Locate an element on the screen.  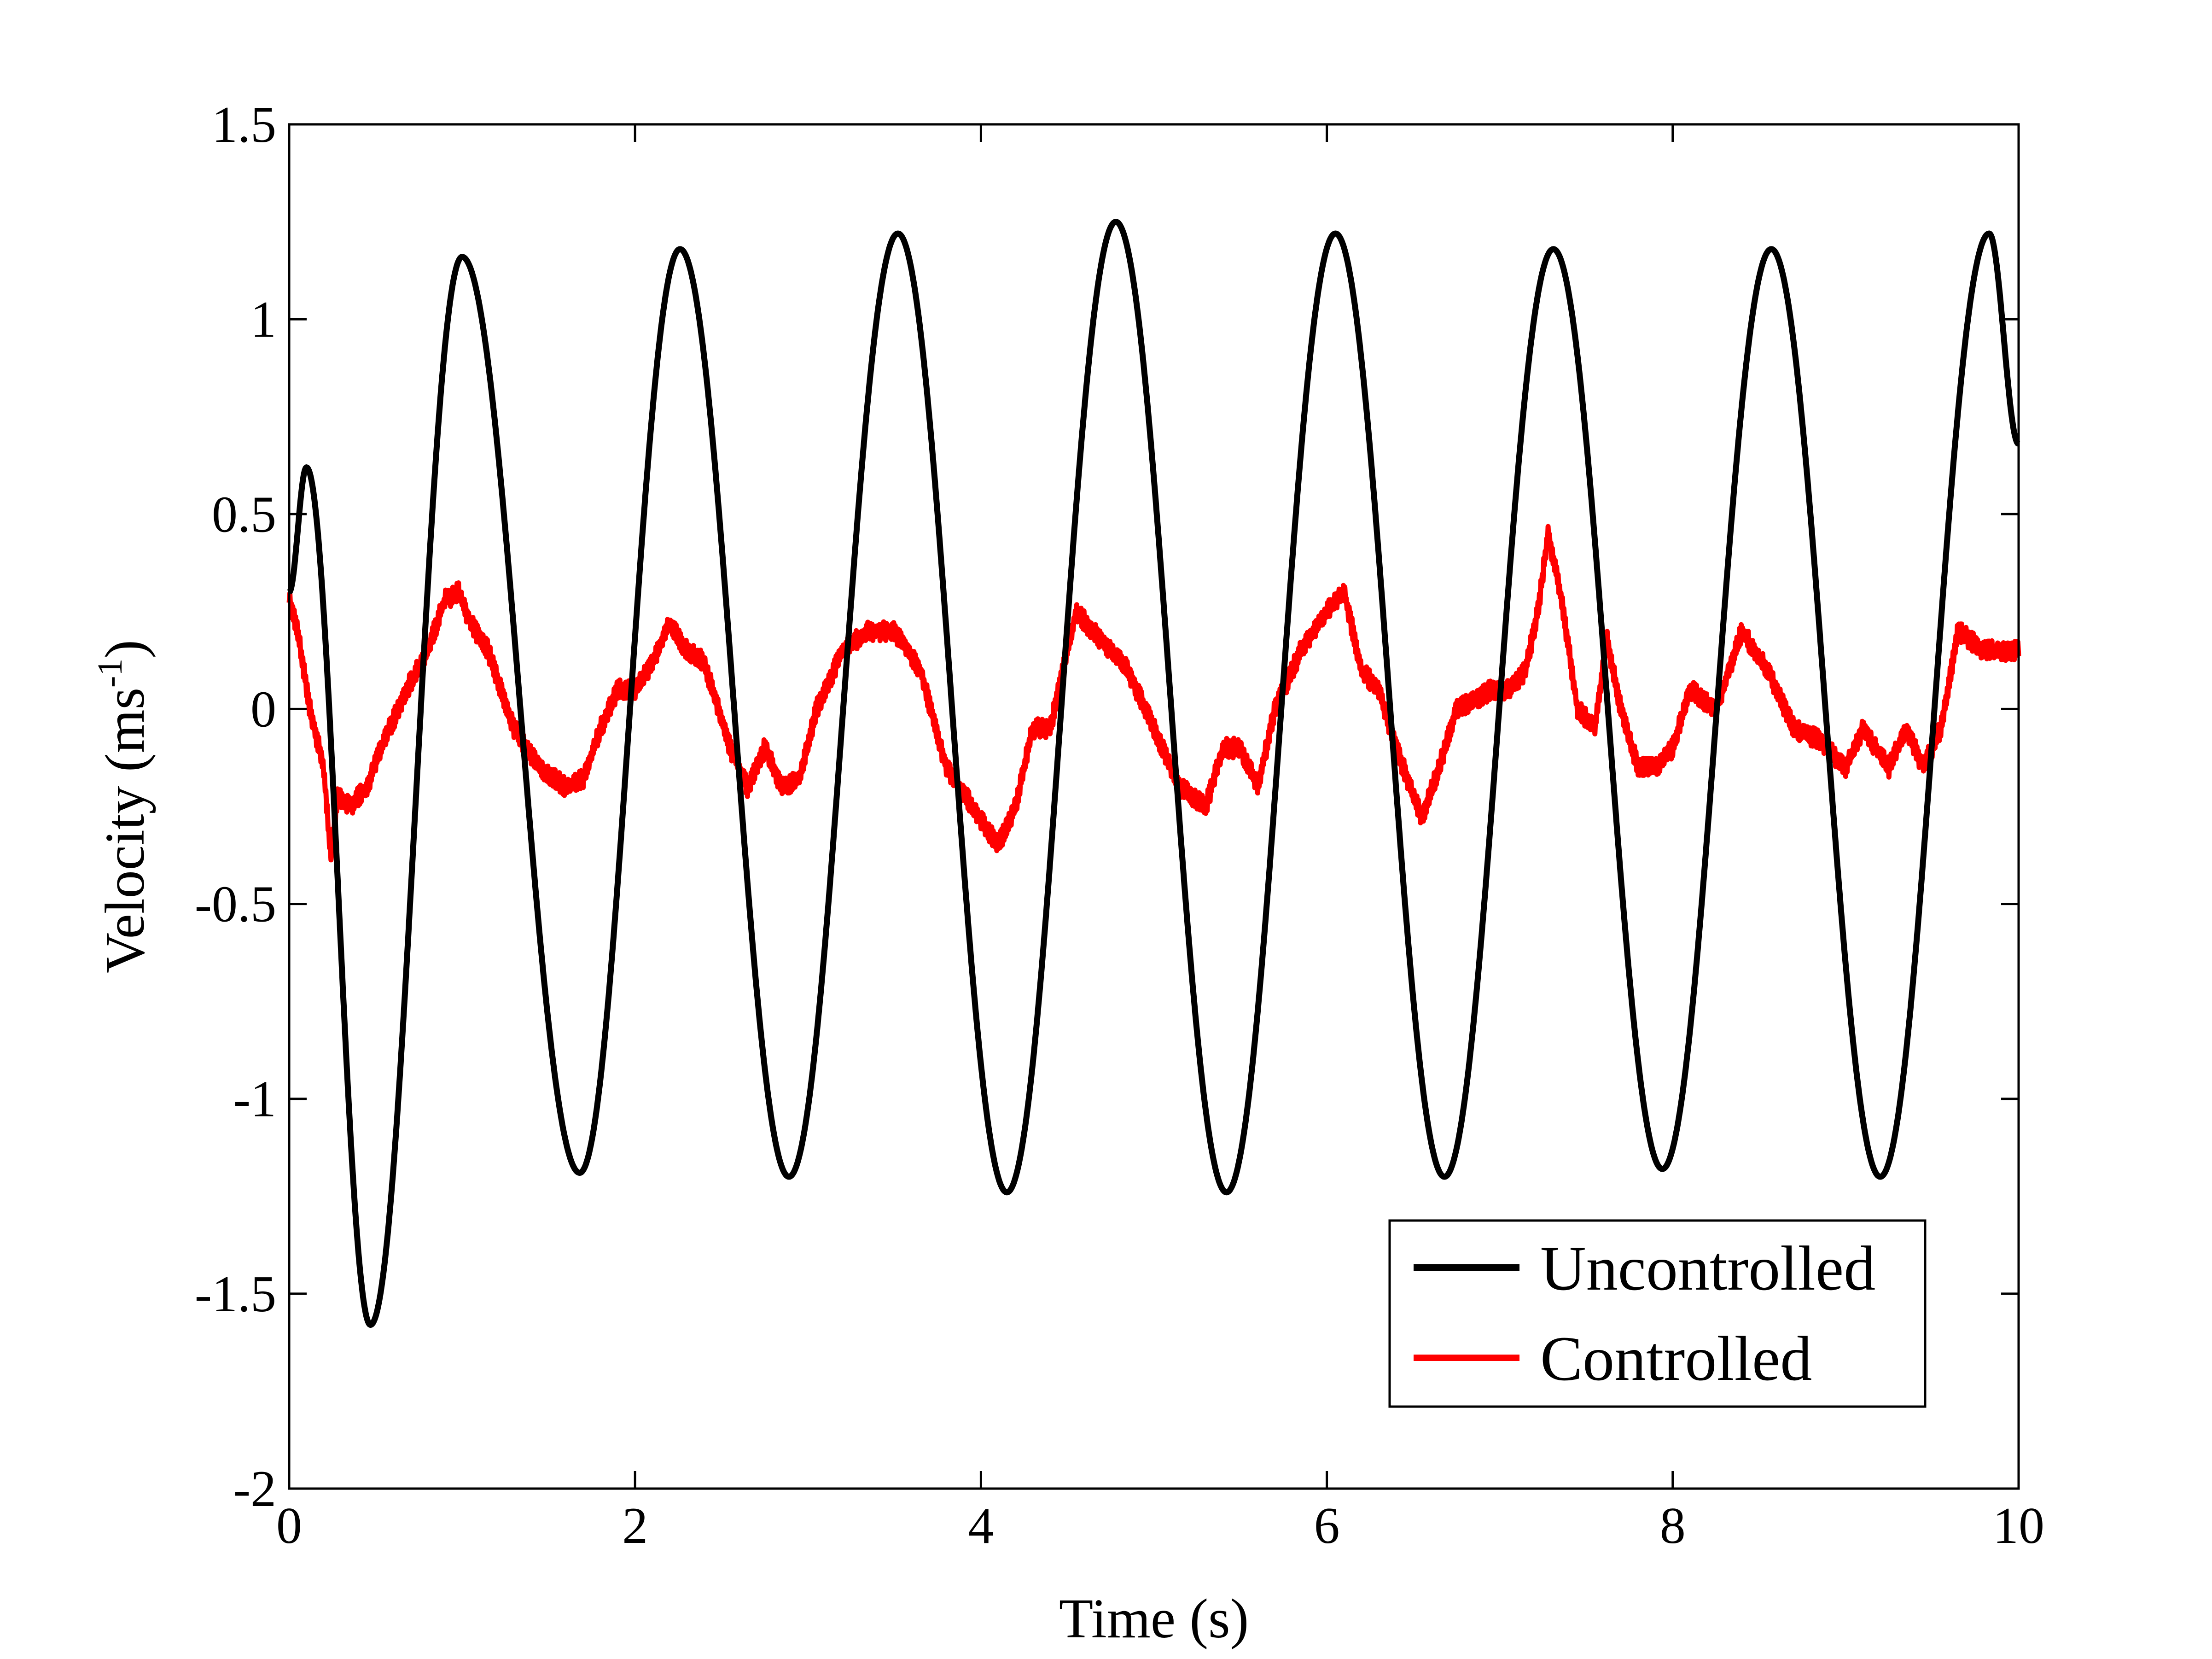
y-tick-label: -1.5 is located at coordinates (236, 1294).